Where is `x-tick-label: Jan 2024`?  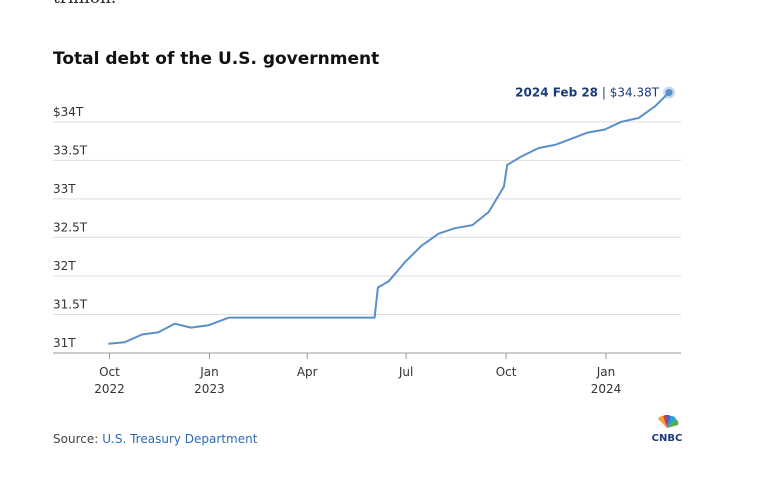 x-tick-label: Jan 2024 is located at coordinates (606, 380).